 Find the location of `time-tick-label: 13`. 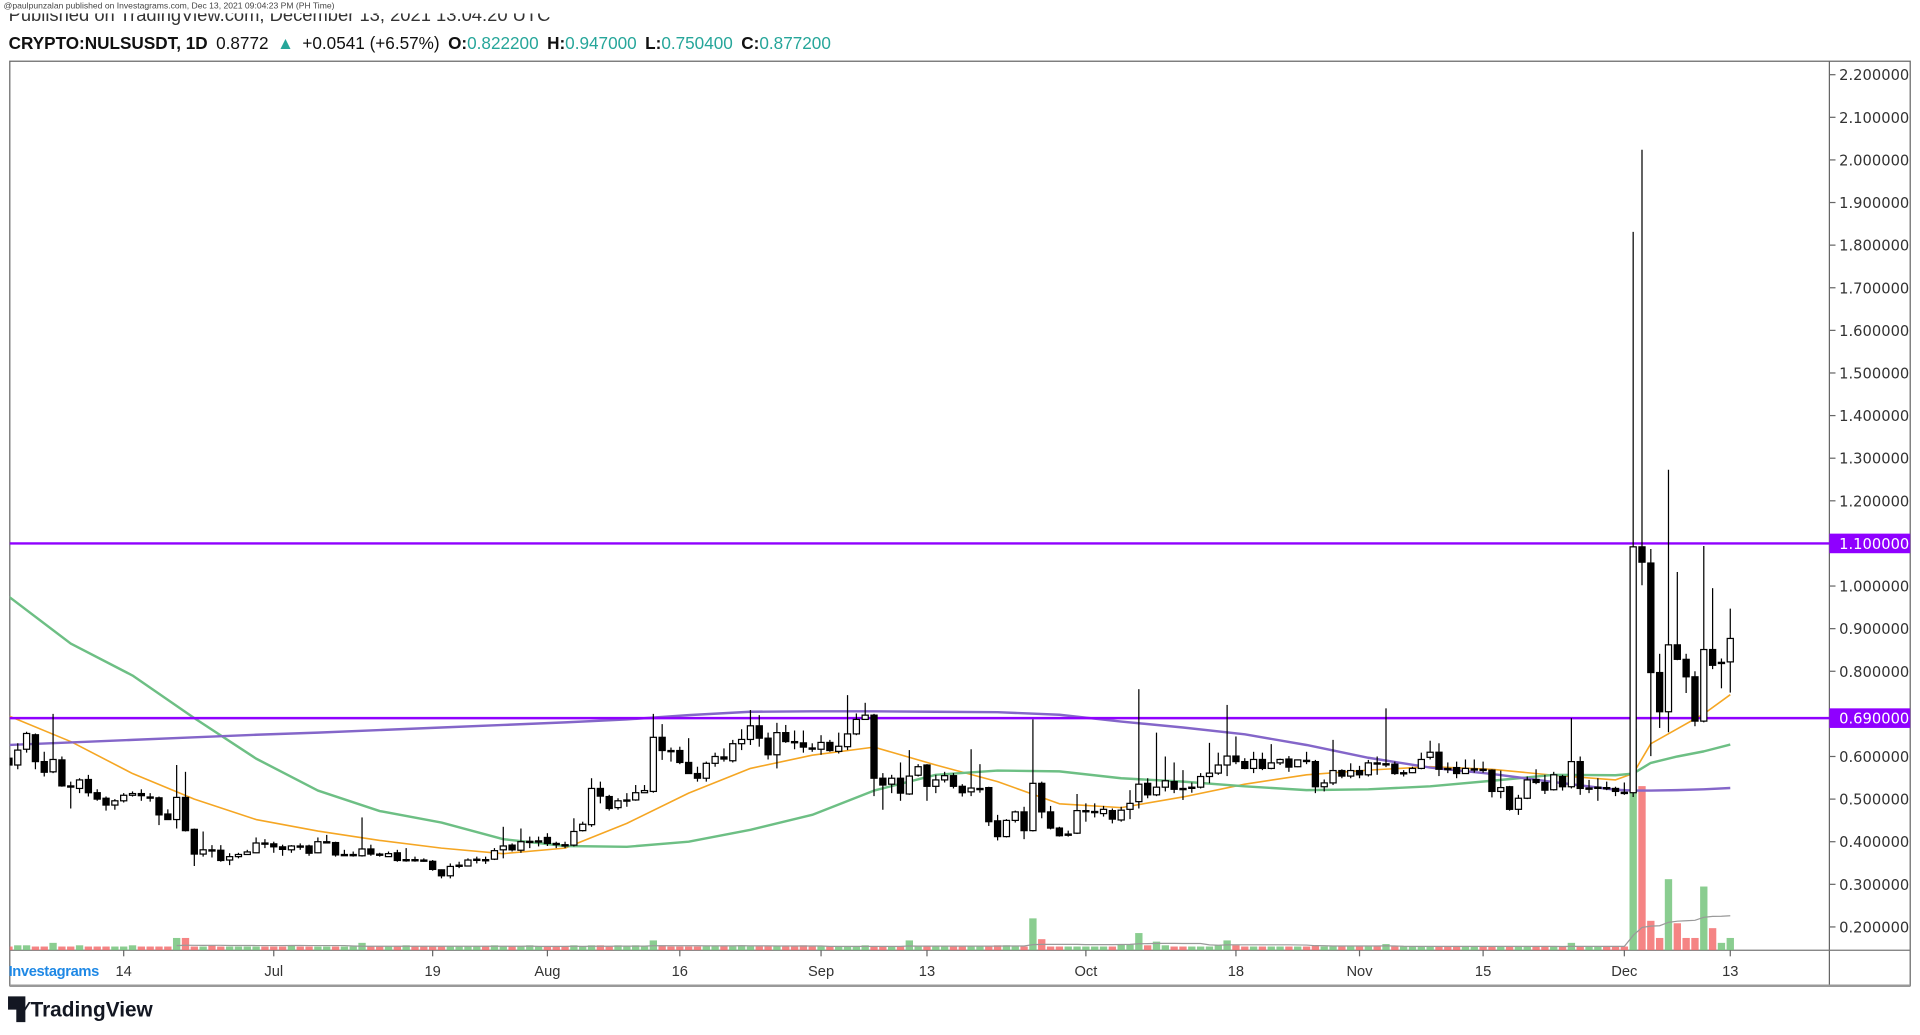

time-tick-label: 13 is located at coordinates (927, 972).